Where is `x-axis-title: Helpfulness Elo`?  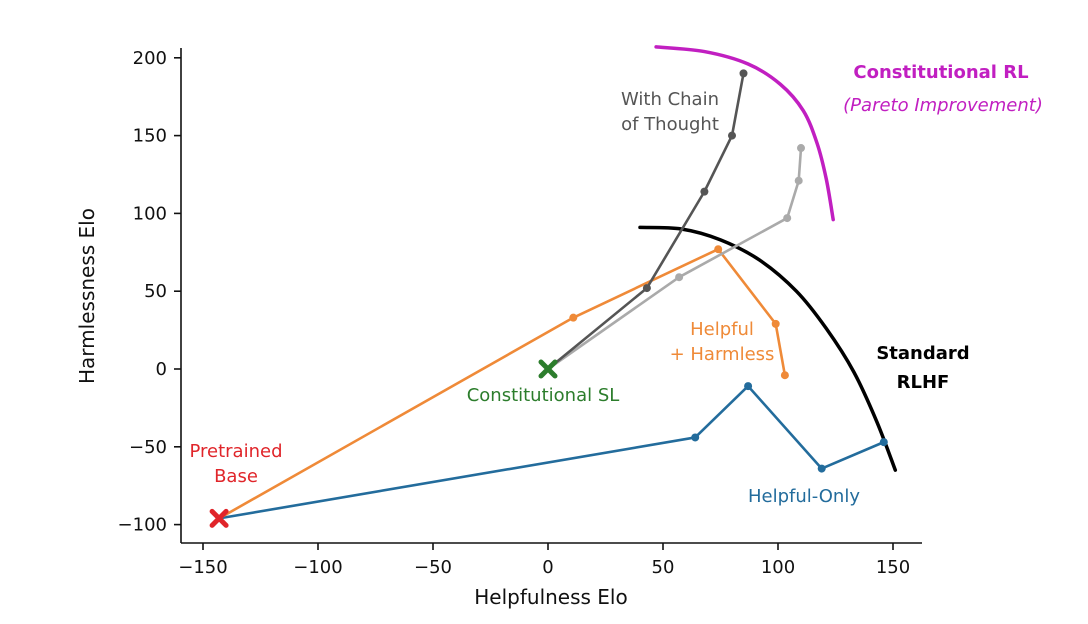 x-axis-title: Helpfulness Elo is located at coordinates (550, 597).